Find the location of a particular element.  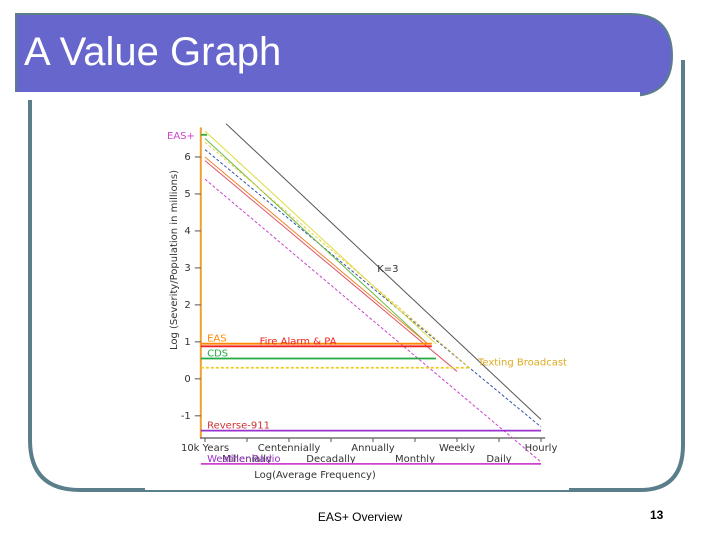

slide-title: A Value Graph is located at coordinates (153, 52).